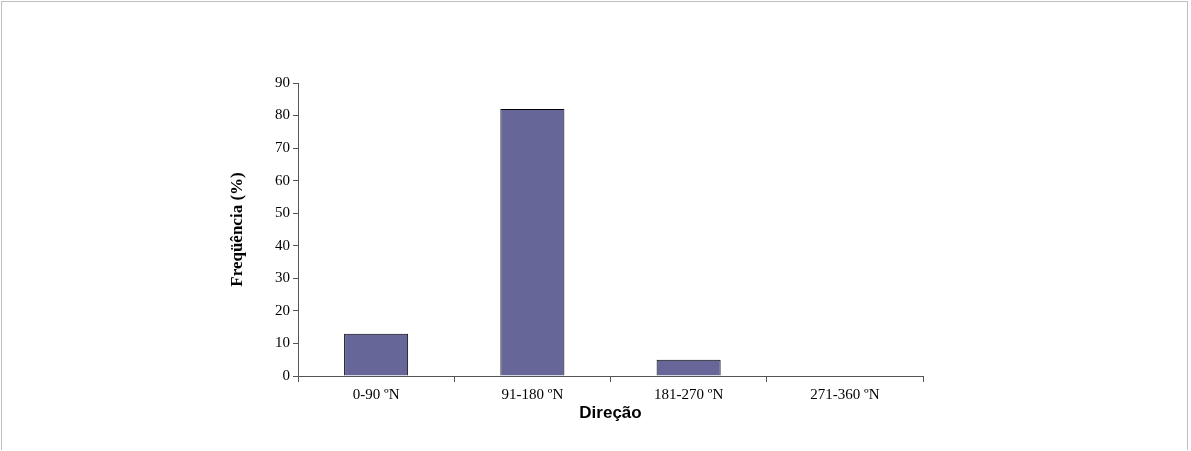  I want to click on x-tick-label: 271-360 ºN, so click(845, 393).